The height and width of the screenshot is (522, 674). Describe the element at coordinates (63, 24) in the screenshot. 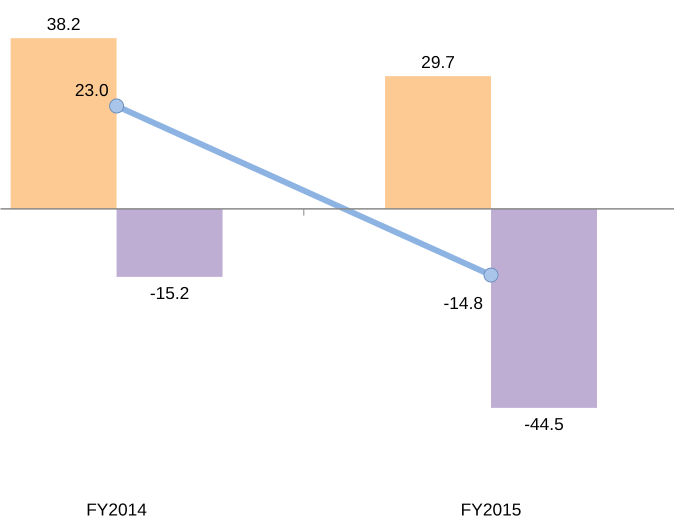

I see `data-label: 38.2` at that location.